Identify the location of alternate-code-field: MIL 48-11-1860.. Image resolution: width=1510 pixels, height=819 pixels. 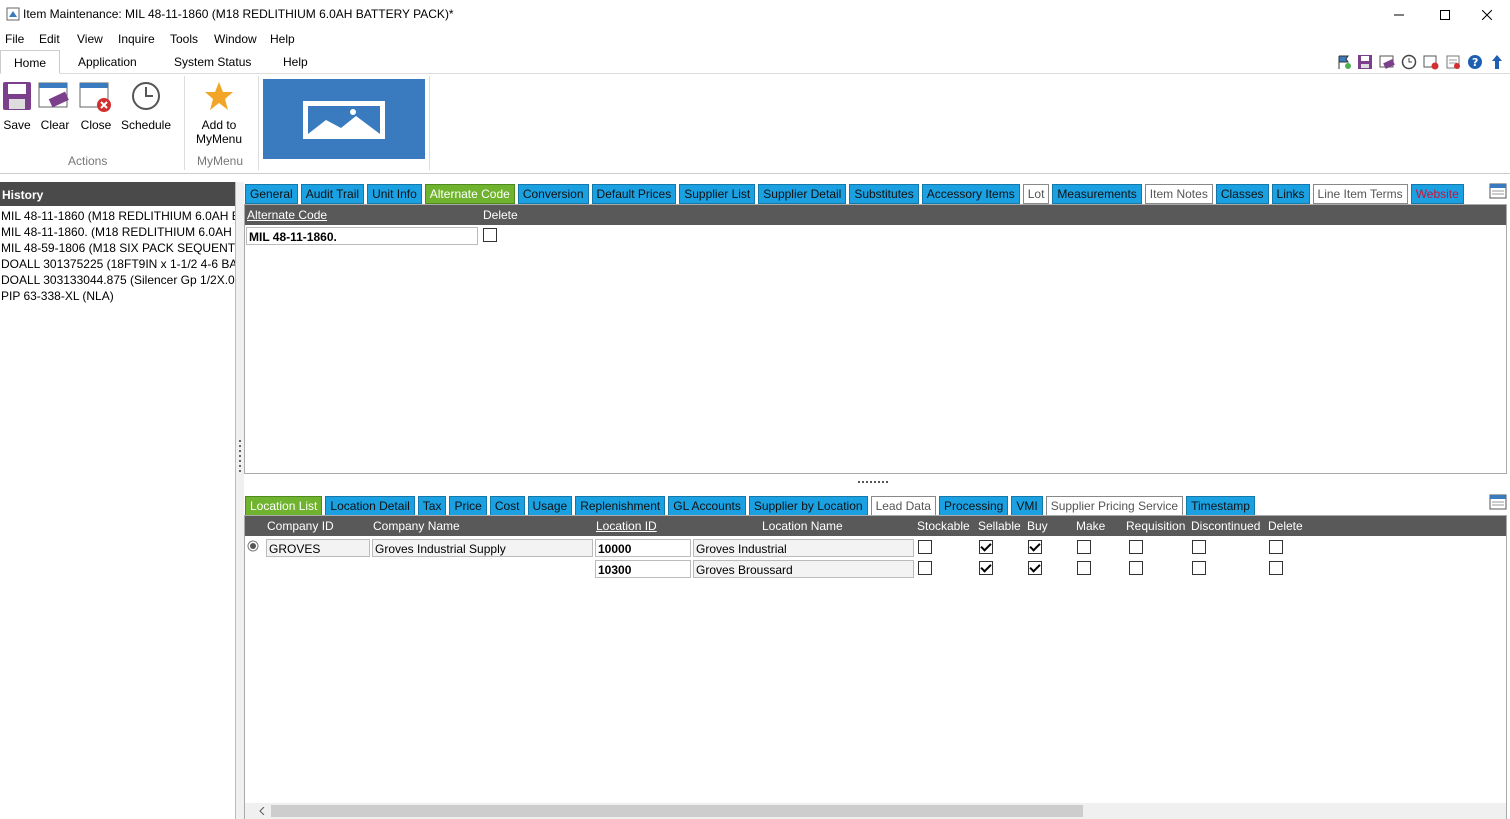
(362, 236).